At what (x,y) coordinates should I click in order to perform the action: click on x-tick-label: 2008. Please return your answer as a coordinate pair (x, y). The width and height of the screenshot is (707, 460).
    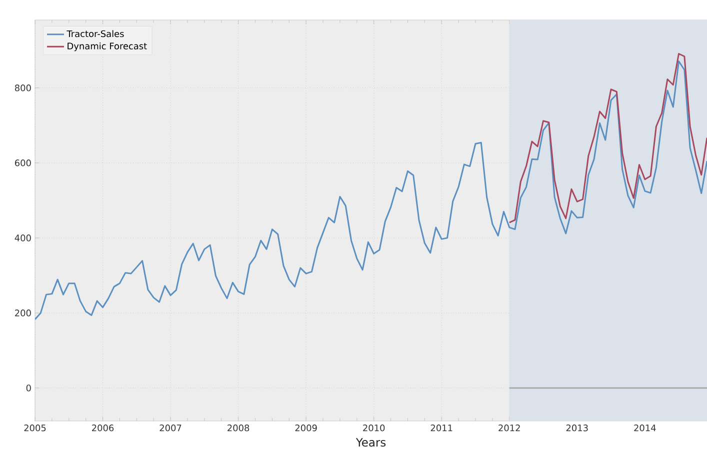
    Looking at the image, I should click on (239, 428).